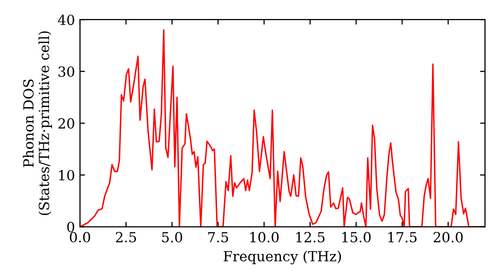 The image size is (500, 280). What do you see at coordinates (37, 123) in the screenshot?
I see `y-axis-title: Phonon DOS (States/THz·primitive cell)` at bounding box center [37, 123].